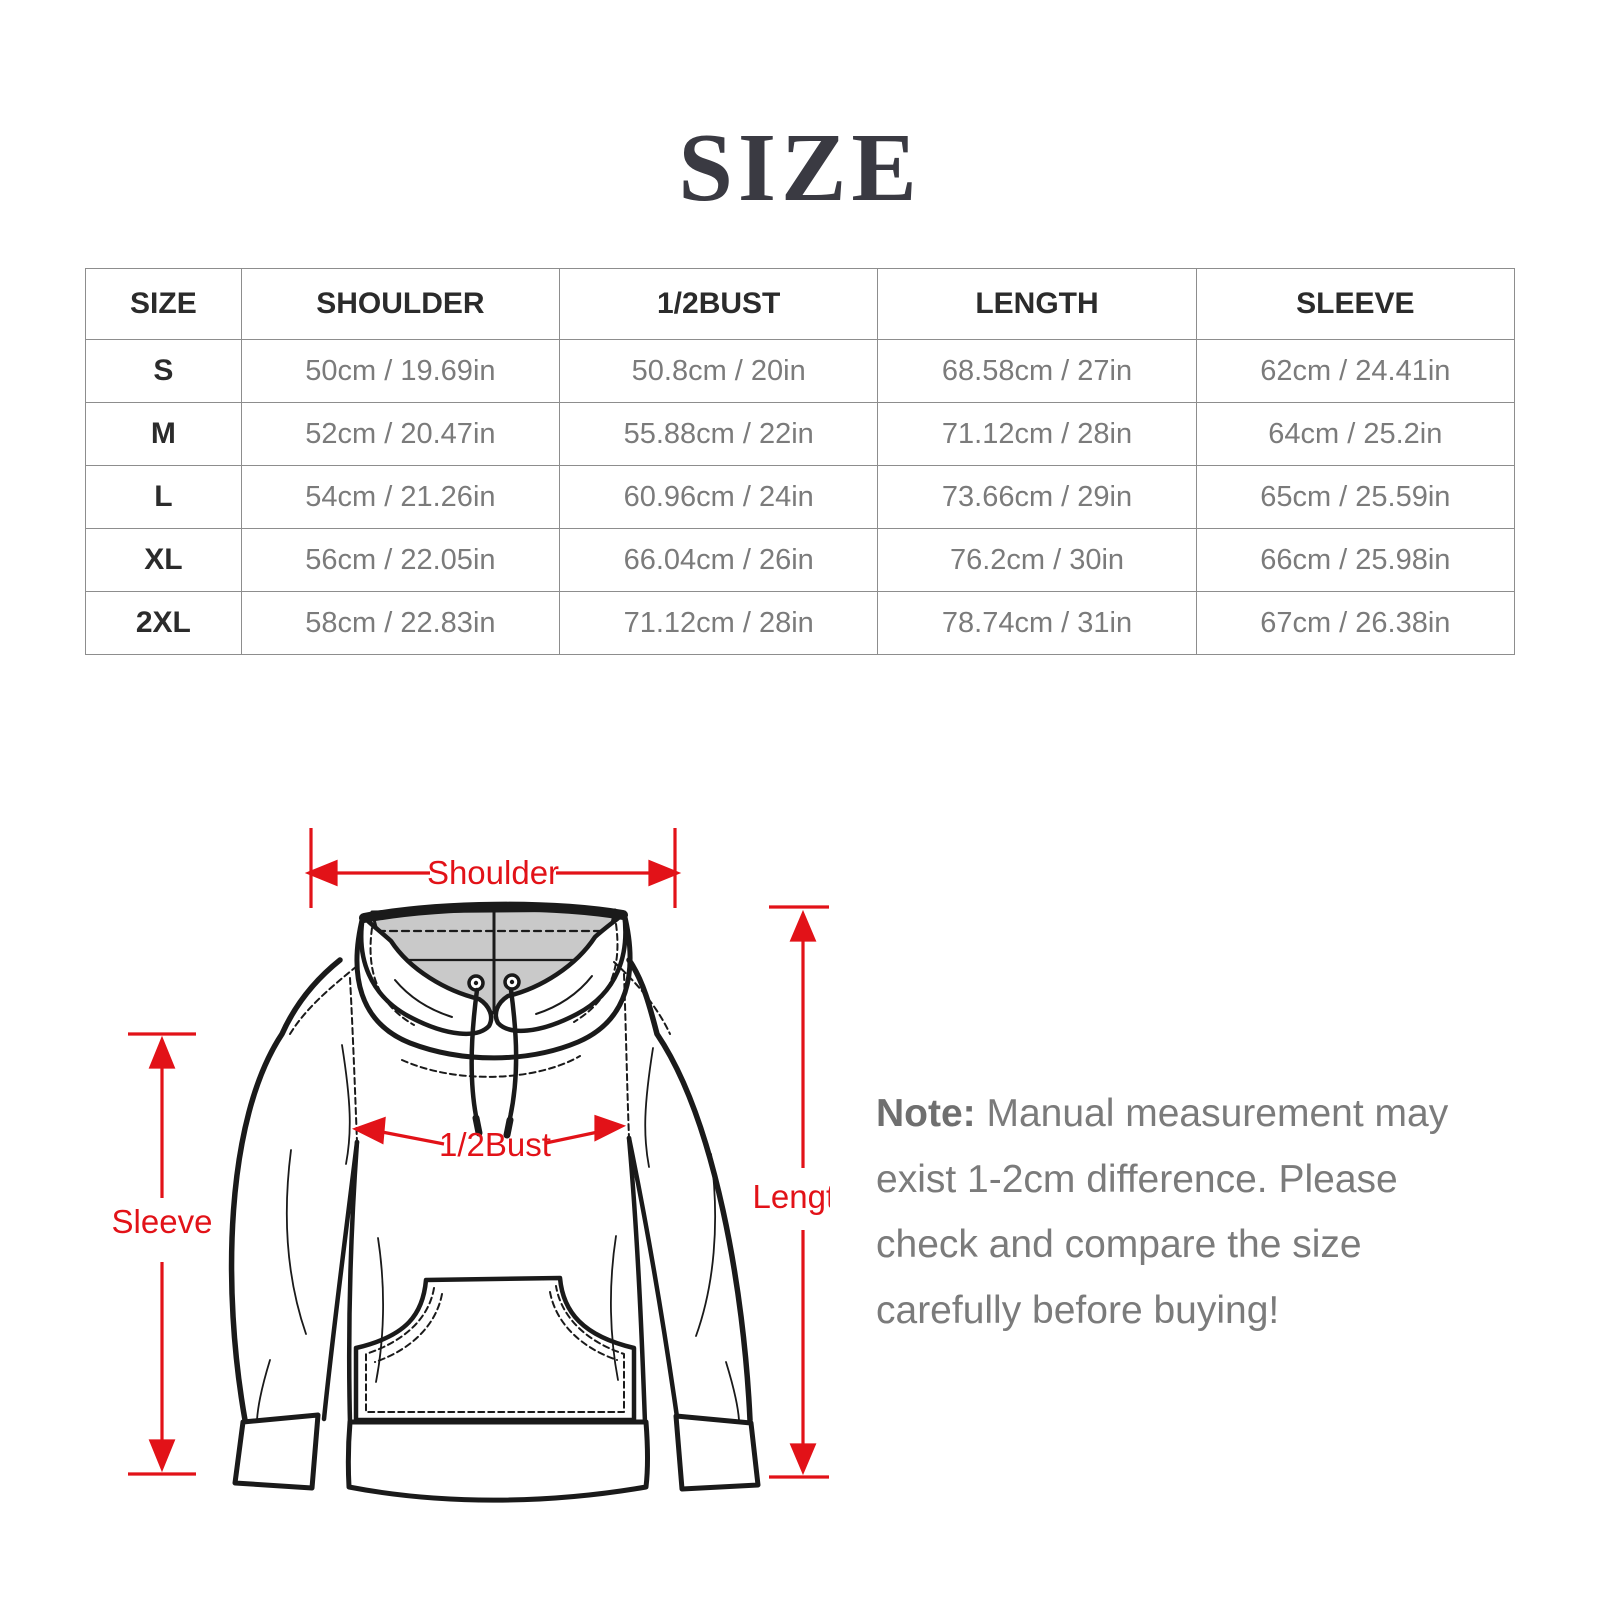 The height and width of the screenshot is (1600, 1600). Describe the element at coordinates (400, 304) in the screenshot. I see `col-header-shoulder: SHOULDER` at that location.